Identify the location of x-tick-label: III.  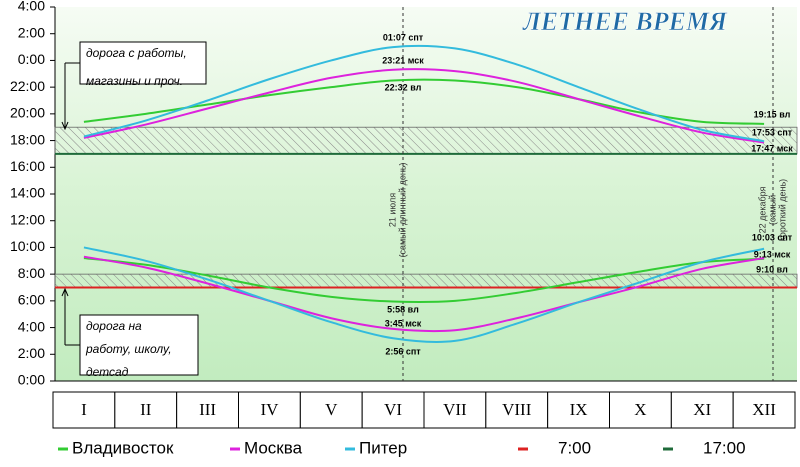
(207, 409).